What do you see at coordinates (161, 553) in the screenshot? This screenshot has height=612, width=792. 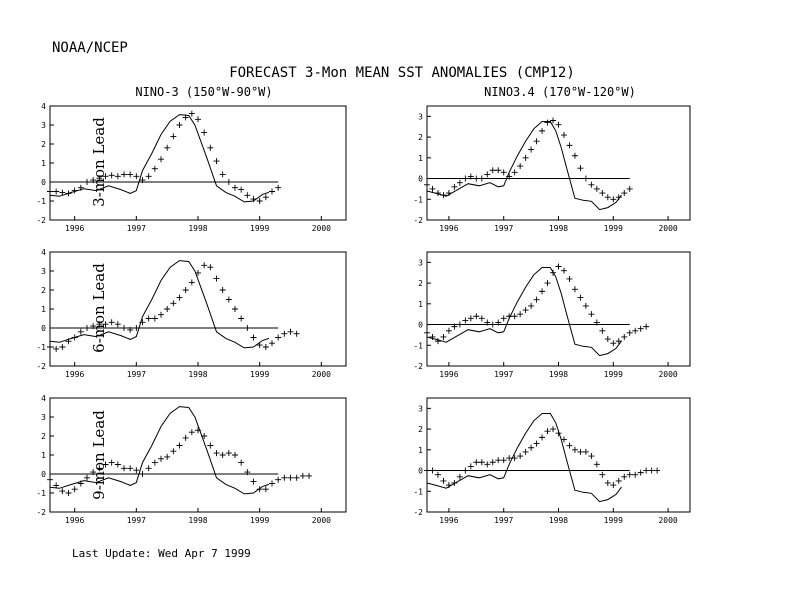 I see `last-update-label: Last Update: Wed Apr 7 1999` at bounding box center [161, 553].